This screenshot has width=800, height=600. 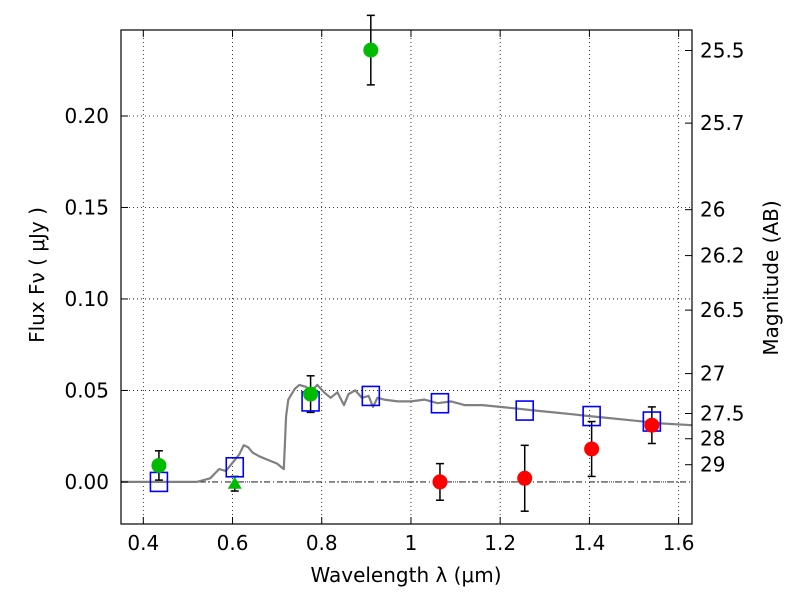 What do you see at coordinates (322, 543) in the screenshot?
I see `x-tick-label: 0.8` at bounding box center [322, 543].